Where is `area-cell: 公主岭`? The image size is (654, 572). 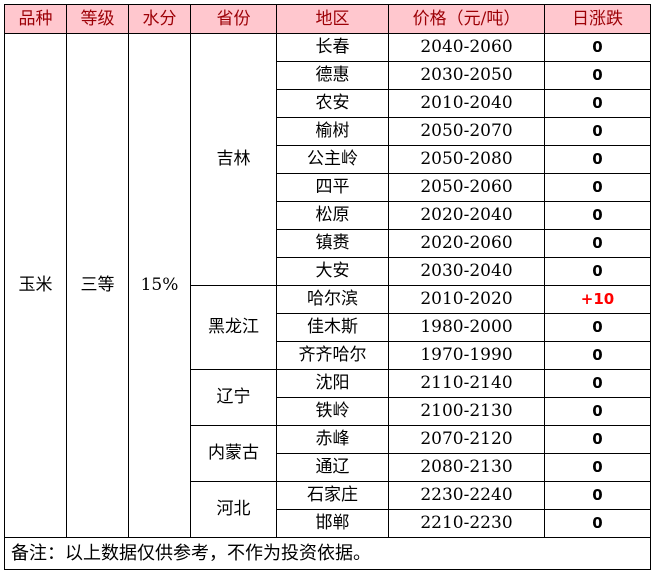
area-cell: 公主岭 is located at coordinates (332, 159).